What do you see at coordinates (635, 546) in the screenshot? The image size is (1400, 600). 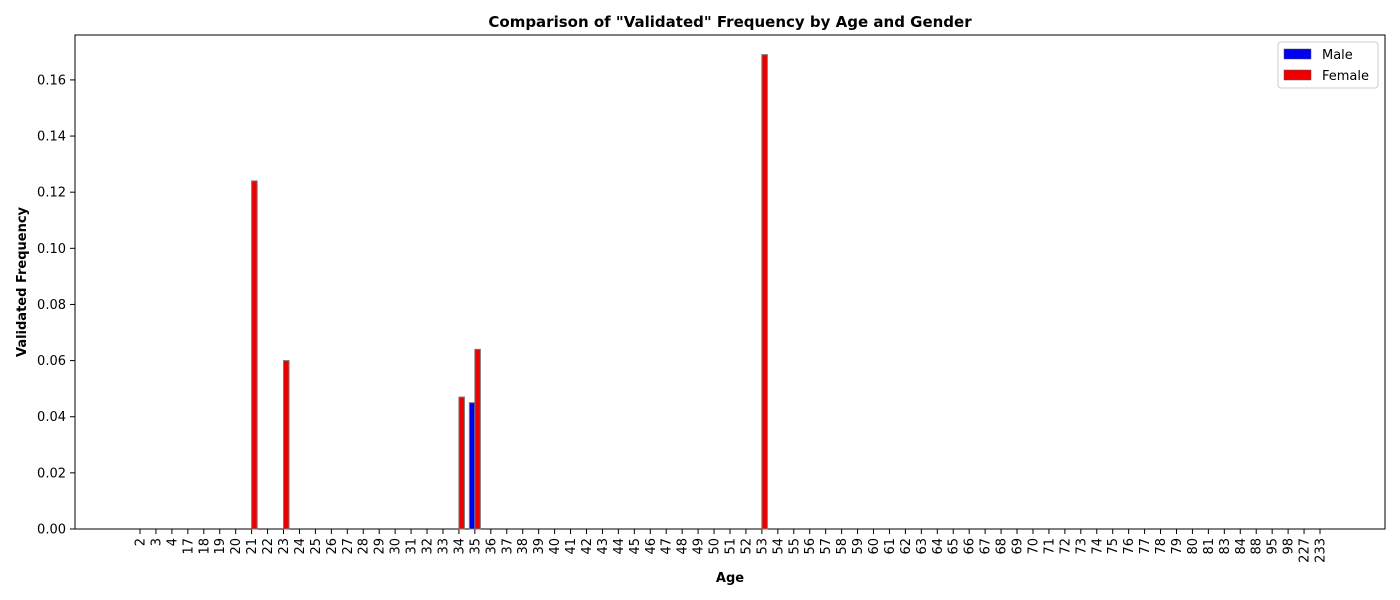 I see `x-tick-label: 45` at bounding box center [635, 546].